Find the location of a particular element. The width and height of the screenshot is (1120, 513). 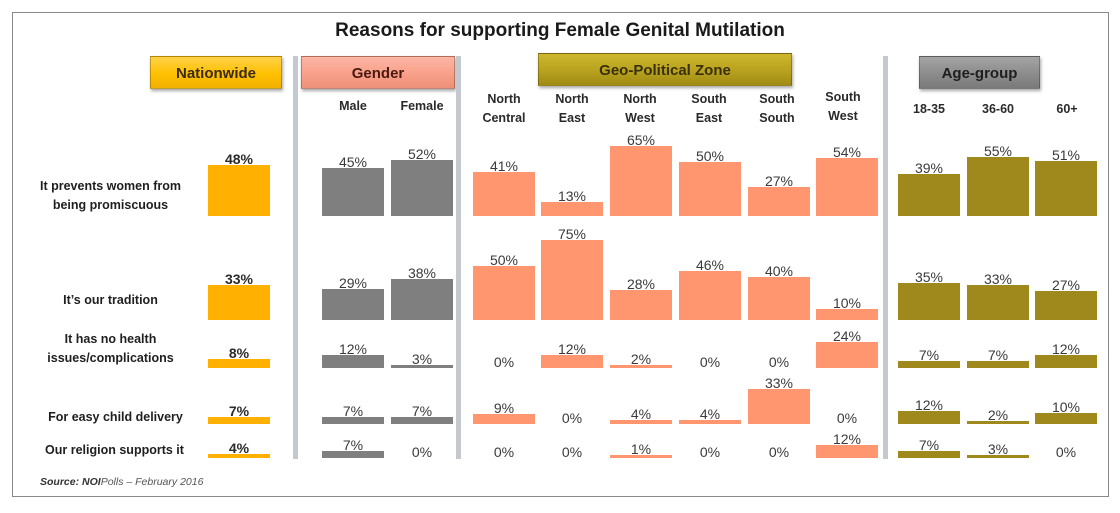

value-label: 39% is located at coordinates (929, 168).